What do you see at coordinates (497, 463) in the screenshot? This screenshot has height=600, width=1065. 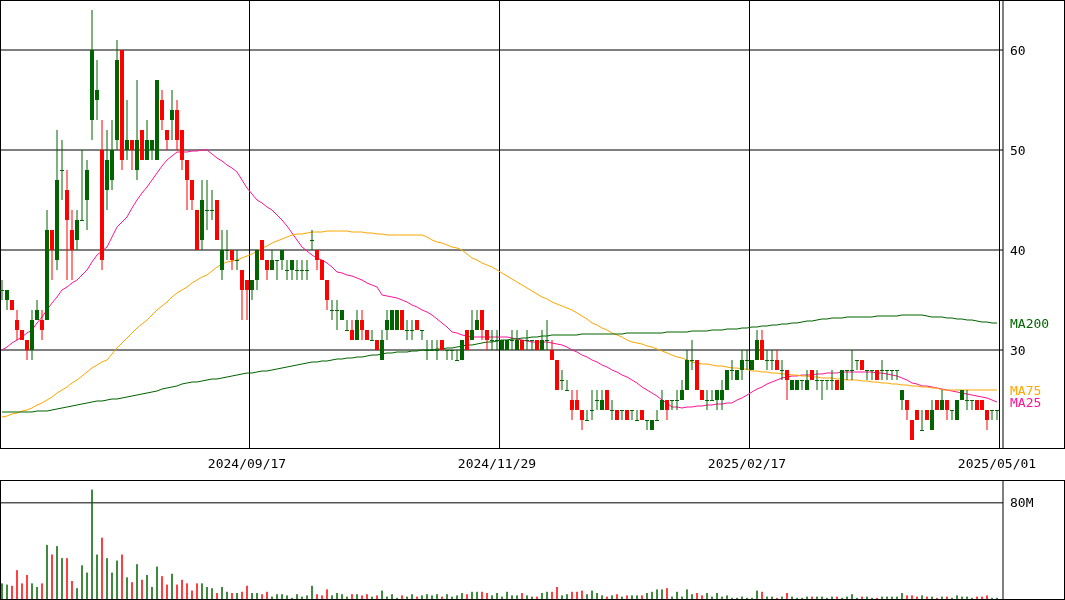 I see `x-tick-label: 2024/11/29` at bounding box center [497, 463].